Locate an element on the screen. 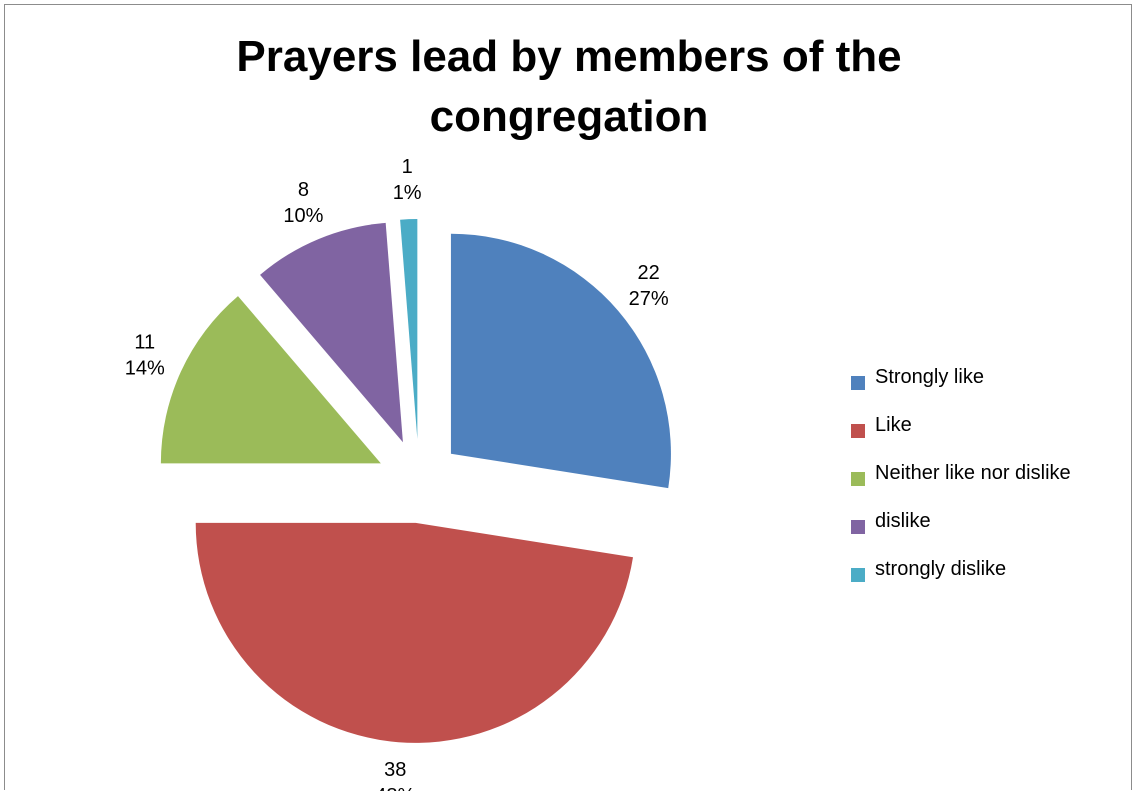  chart-title-line-2: congregation is located at coordinates (569, 116).